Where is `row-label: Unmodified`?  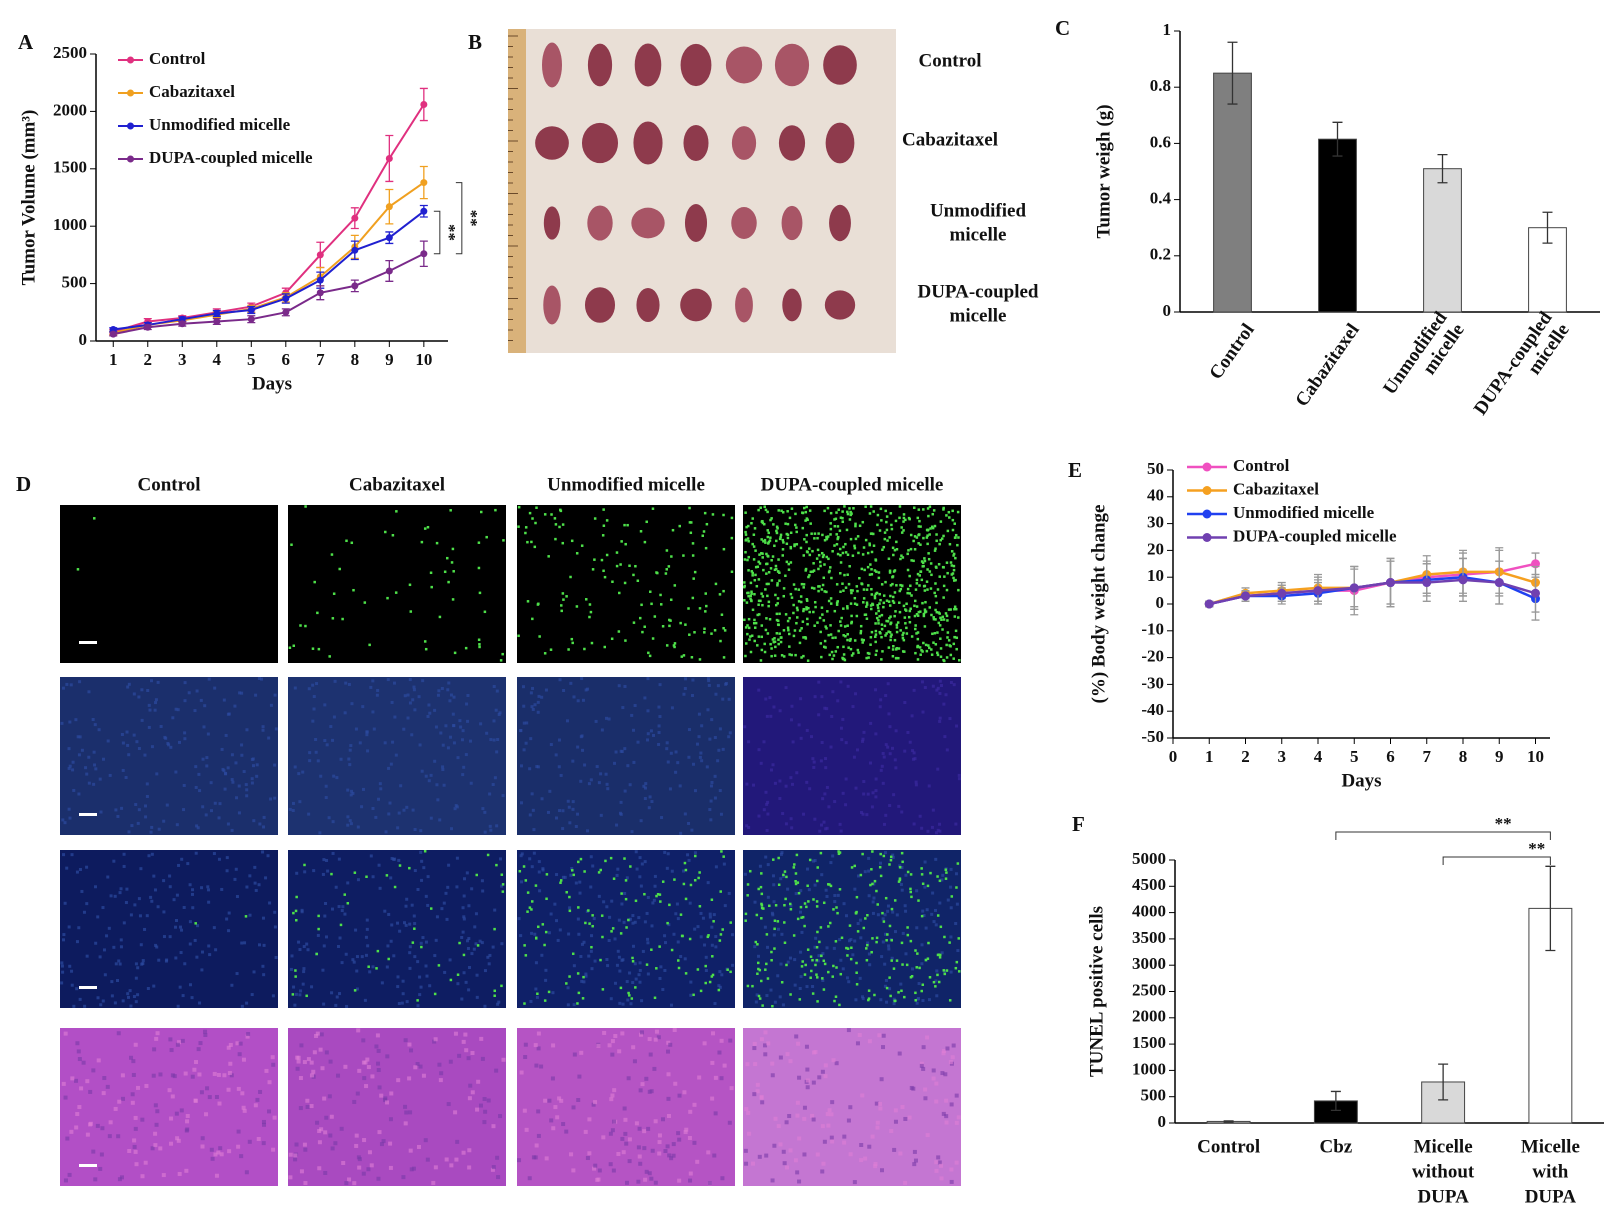
row-label: Unmodified is located at coordinates (978, 210).